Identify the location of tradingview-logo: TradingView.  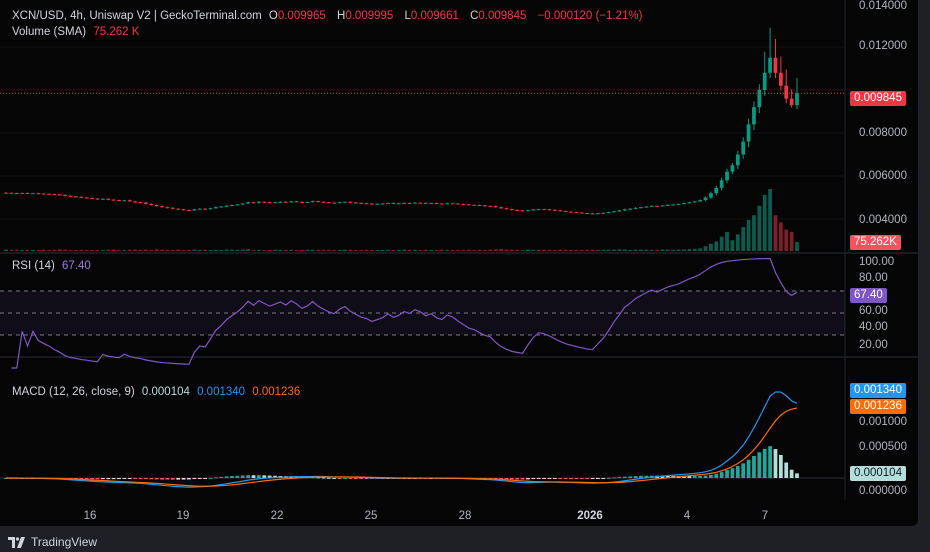
(52, 542).